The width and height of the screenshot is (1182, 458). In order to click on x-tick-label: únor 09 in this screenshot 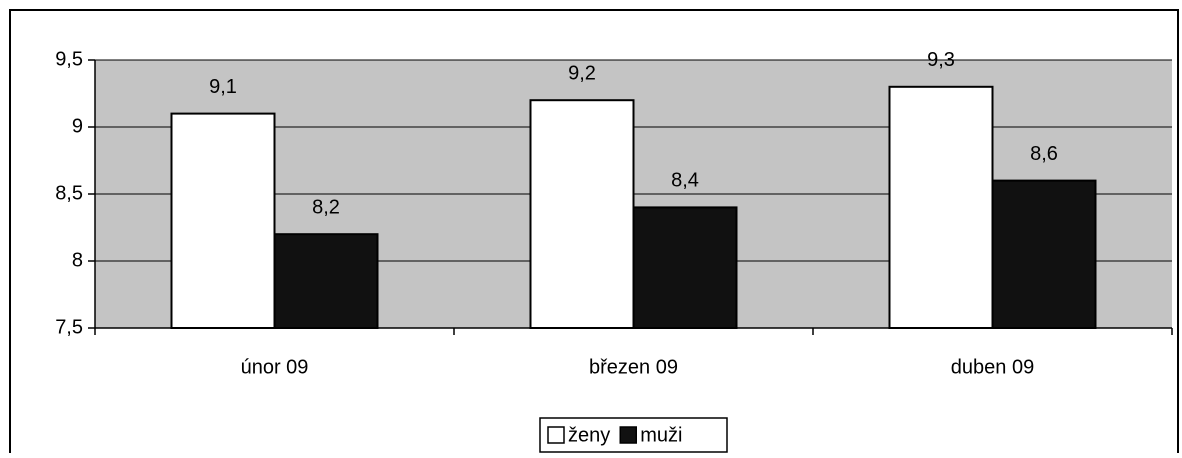, I will do `click(275, 367)`.